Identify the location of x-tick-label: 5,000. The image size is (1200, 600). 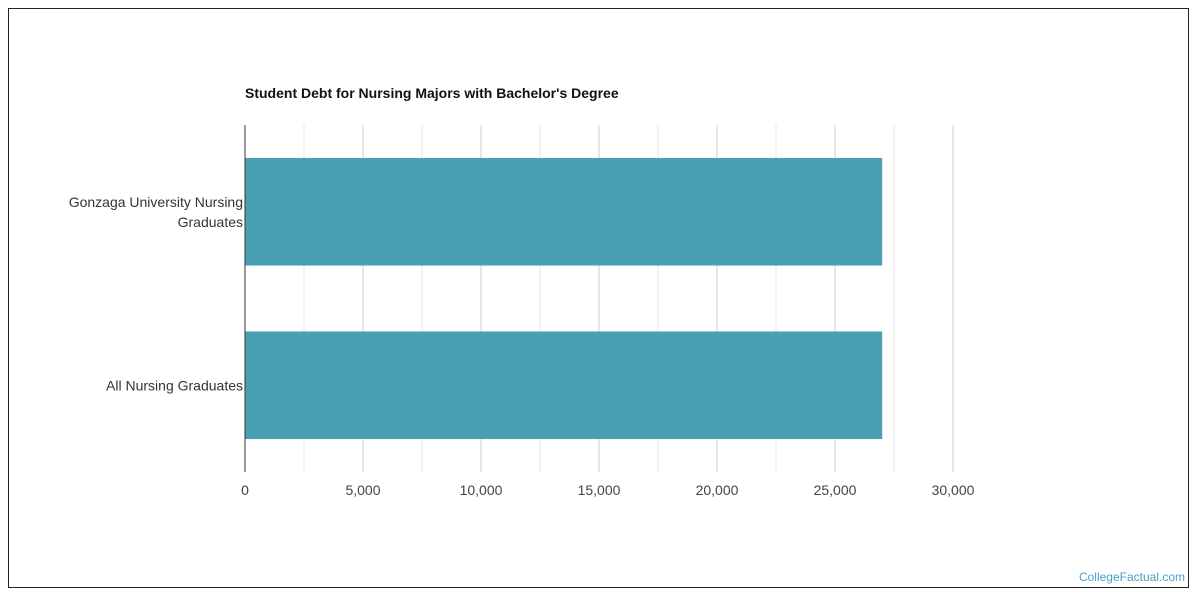
(362, 490).